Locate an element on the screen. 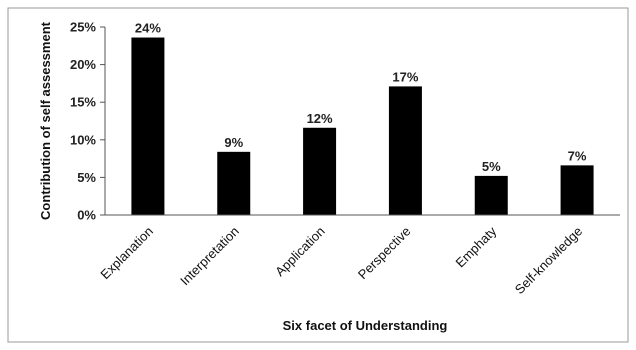  y-axis-title: Contribution of self assessment is located at coordinates (45, 120).